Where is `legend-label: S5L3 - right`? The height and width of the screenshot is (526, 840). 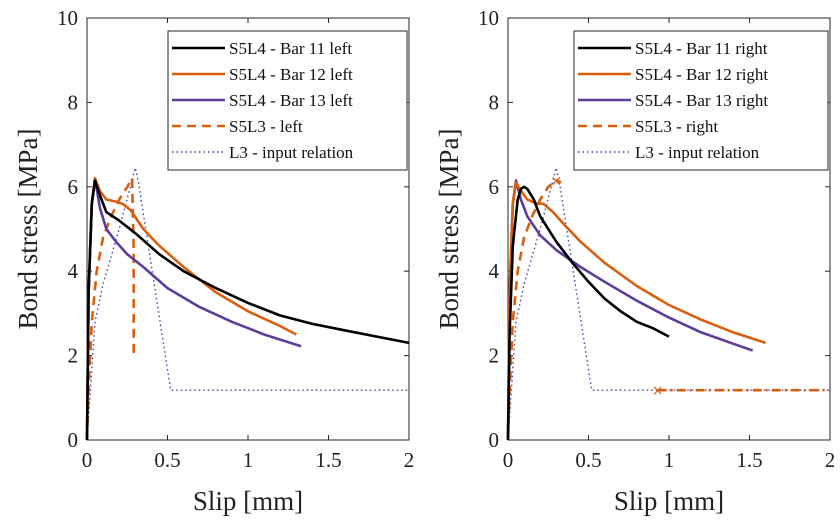 legend-label: S5L3 - right is located at coordinates (676, 126).